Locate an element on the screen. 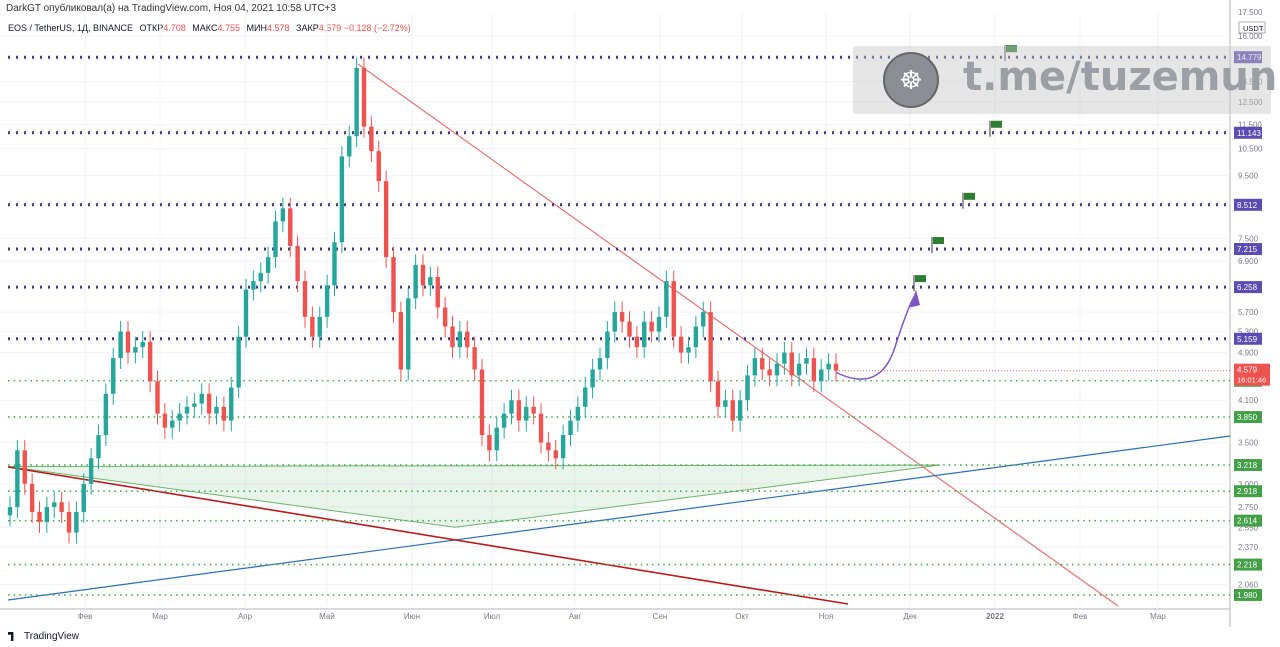 This screenshot has width=1280, height=647. x-tick-label: Апр is located at coordinates (245, 616).